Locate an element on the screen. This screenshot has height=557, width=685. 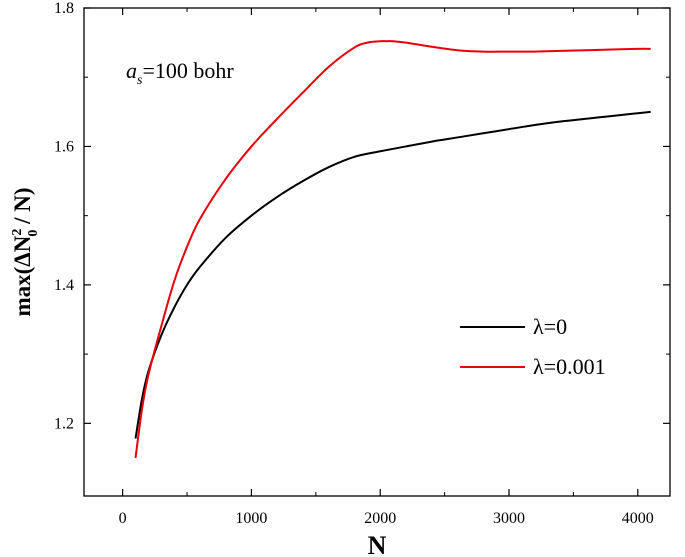
annotation-rest: =100 bohr is located at coordinates (188, 70).